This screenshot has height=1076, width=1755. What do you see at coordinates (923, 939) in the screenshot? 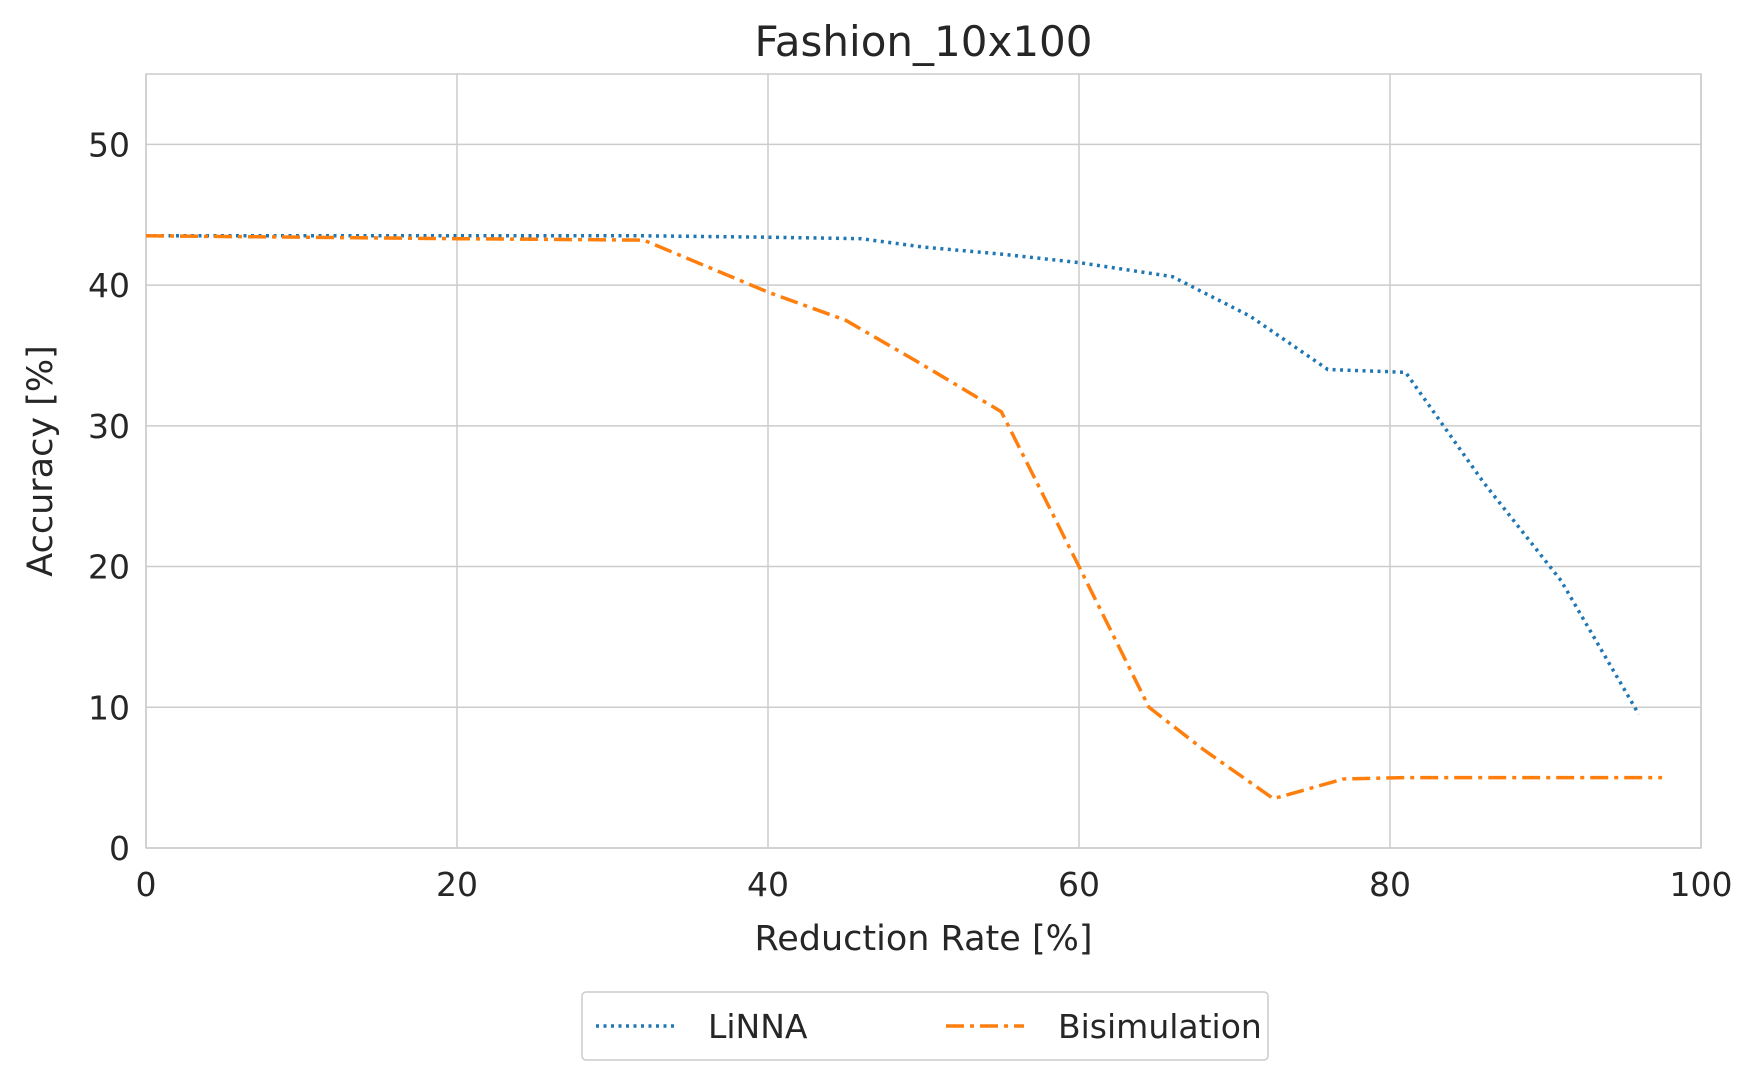
I see `x-axis-label: Reduction Rate [%]` at bounding box center [923, 939].